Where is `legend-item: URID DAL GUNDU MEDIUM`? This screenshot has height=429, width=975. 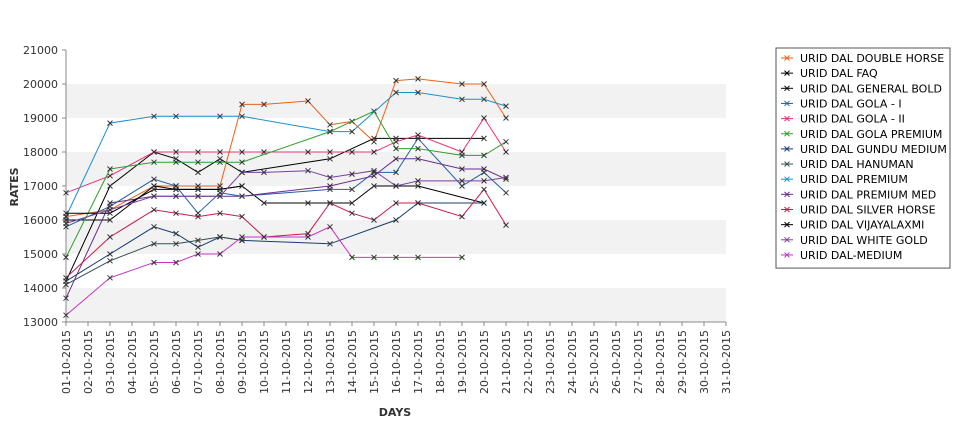
legend-item: URID DAL GUNDU MEDIUM is located at coordinates (864, 149).